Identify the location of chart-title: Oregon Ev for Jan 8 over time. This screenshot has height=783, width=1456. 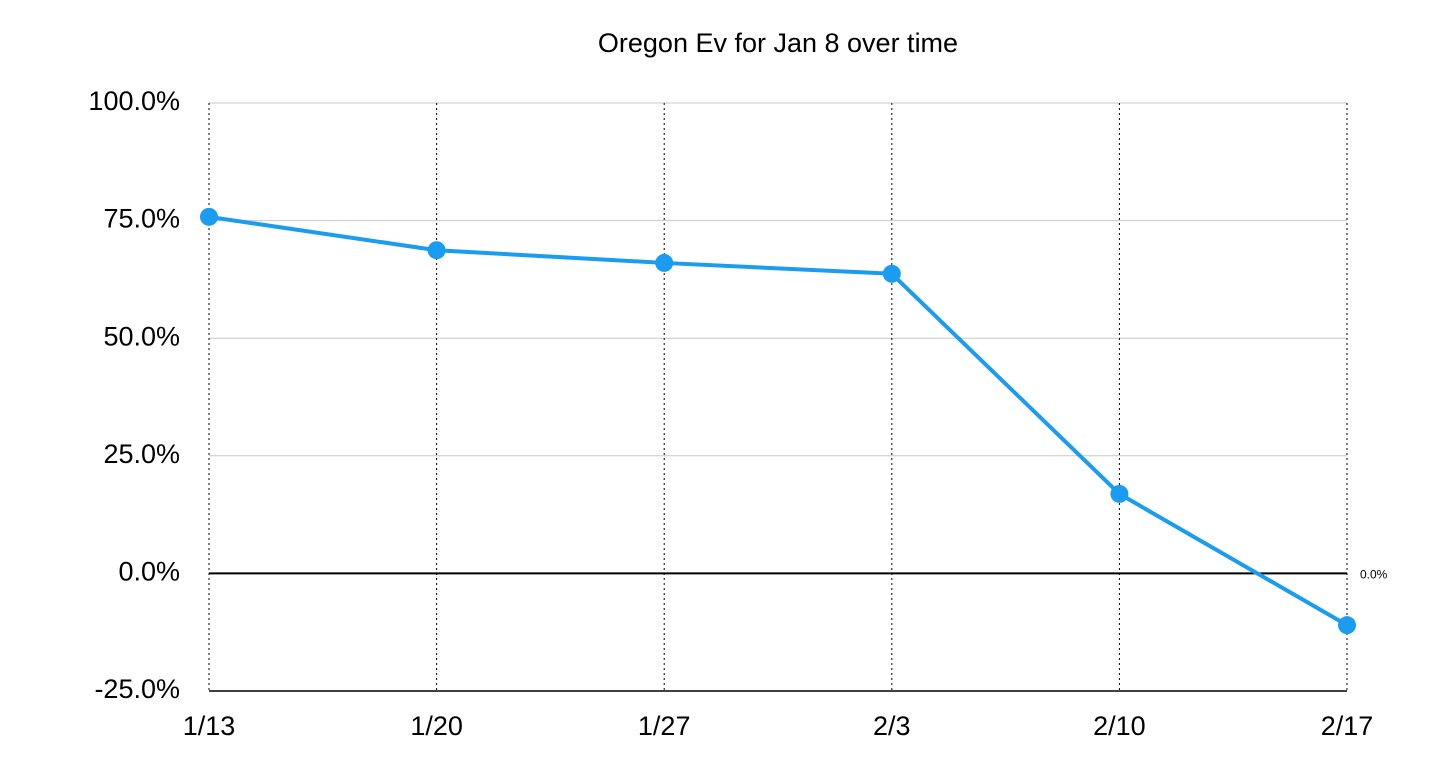
(778, 43).